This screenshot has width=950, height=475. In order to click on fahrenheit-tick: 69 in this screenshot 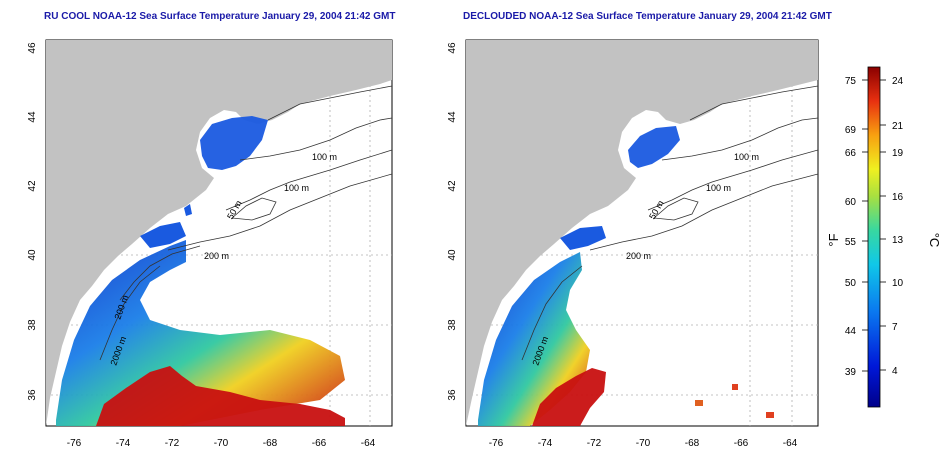, I will do `click(851, 130)`.